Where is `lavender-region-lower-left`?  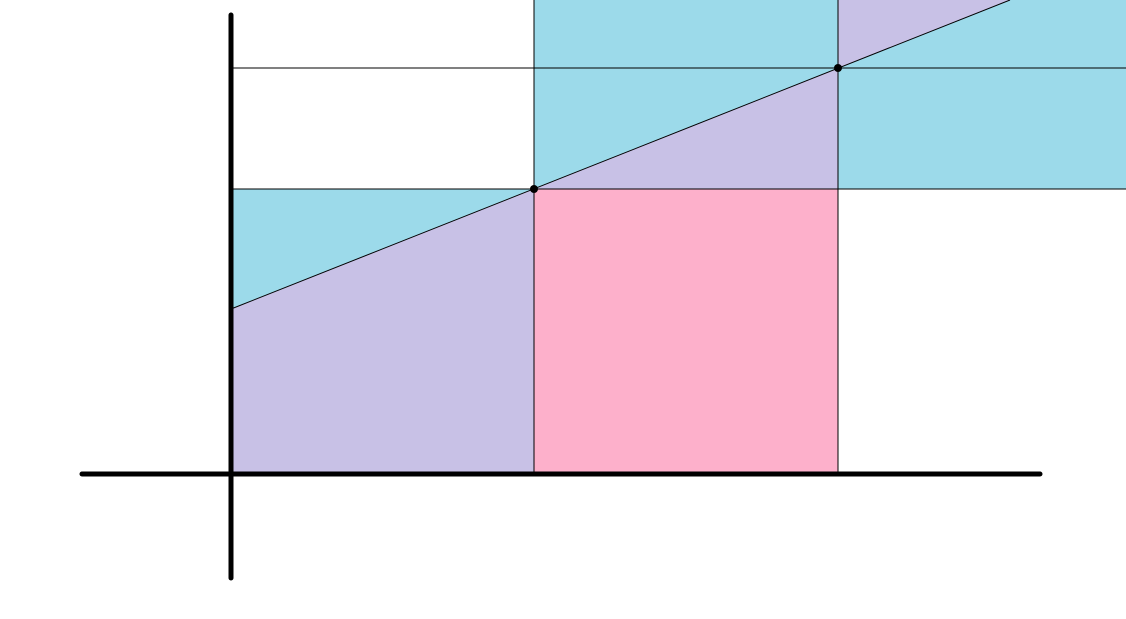 lavender-region-lower-left is located at coordinates (382, 331).